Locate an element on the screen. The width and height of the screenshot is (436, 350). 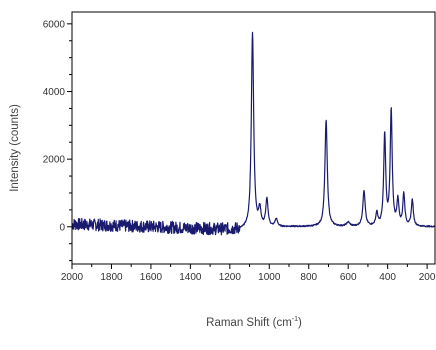
x-tick-label: 1400 is located at coordinates (190, 277).